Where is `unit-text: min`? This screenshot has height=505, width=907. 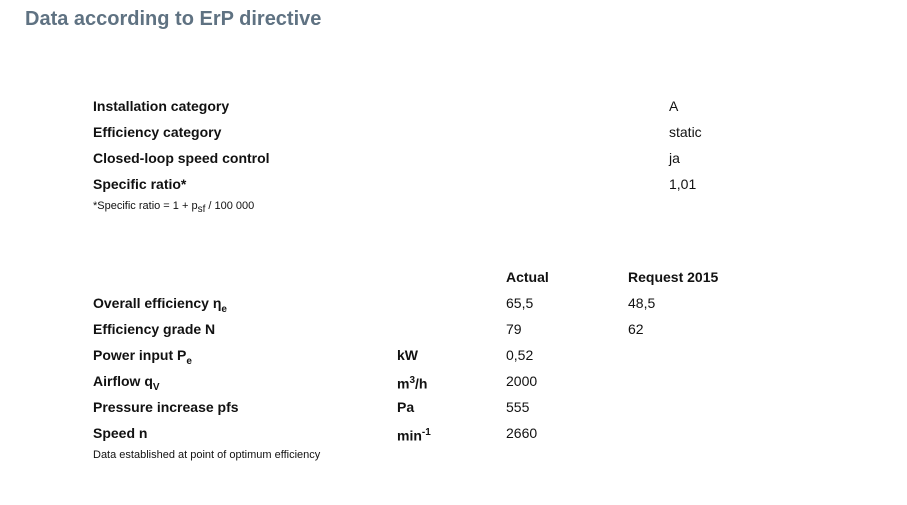
unit-text: min is located at coordinates (409, 435).